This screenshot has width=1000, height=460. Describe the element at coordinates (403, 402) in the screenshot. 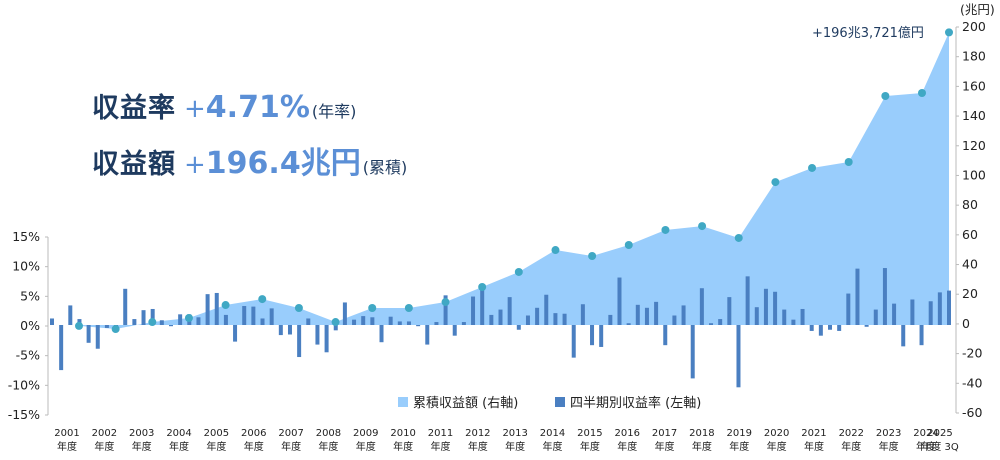

I see `legend-area-swatch` at that location.